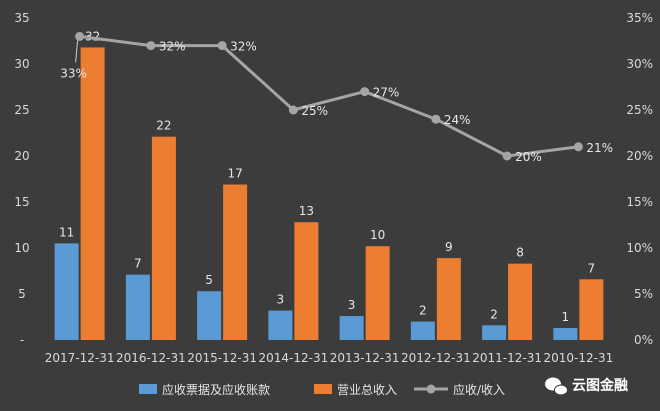  What do you see at coordinates (639, 156) in the screenshot?
I see `y2-tick-label: 20%` at bounding box center [639, 156].